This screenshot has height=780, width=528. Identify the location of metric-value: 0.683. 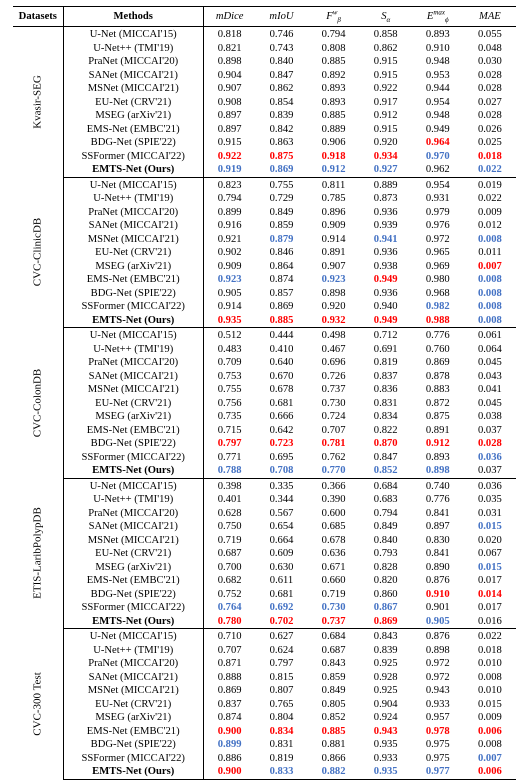
(385, 499).